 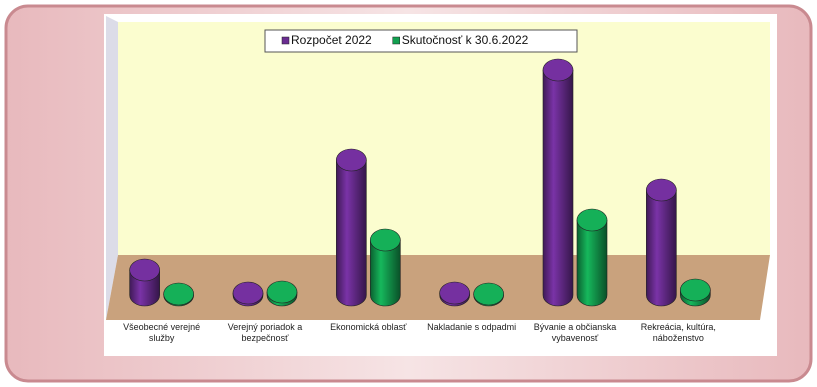 What do you see at coordinates (678, 332) in the screenshot?
I see `x-tick-label: Rekreácia, kultúra, náboženstvo` at bounding box center [678, 332].